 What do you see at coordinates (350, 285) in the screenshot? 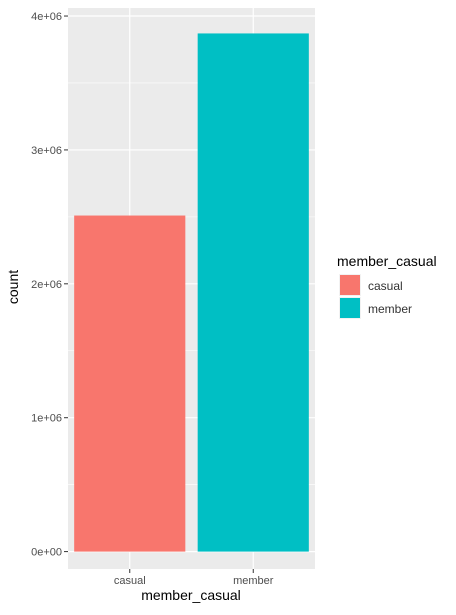
I see `legend-swatch-casual` at bounding box center [350, 285].